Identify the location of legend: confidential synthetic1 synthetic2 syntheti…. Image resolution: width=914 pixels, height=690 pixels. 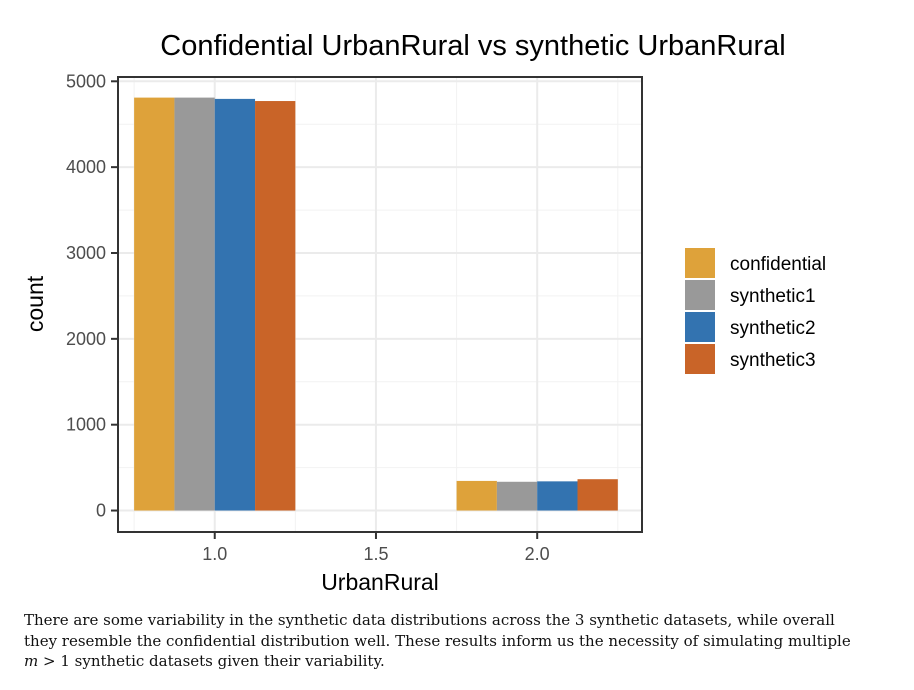
(755, 311).